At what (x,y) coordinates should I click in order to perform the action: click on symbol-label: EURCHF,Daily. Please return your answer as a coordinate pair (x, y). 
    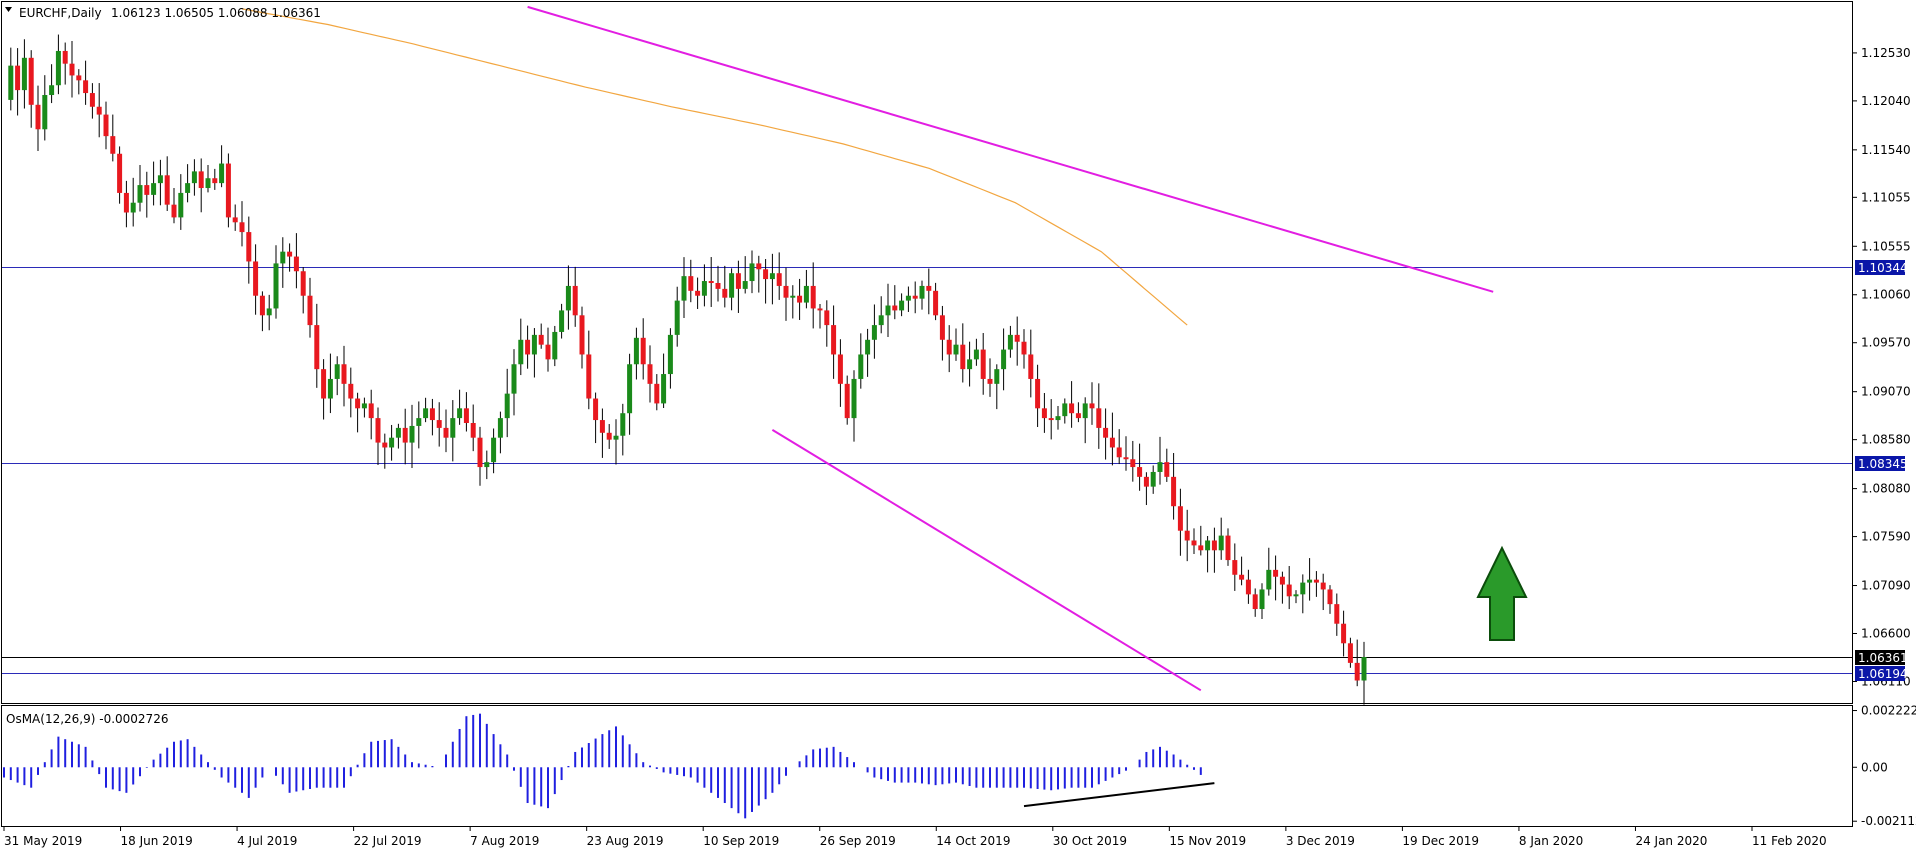
    Looking at the image, I should click on (60, 13).